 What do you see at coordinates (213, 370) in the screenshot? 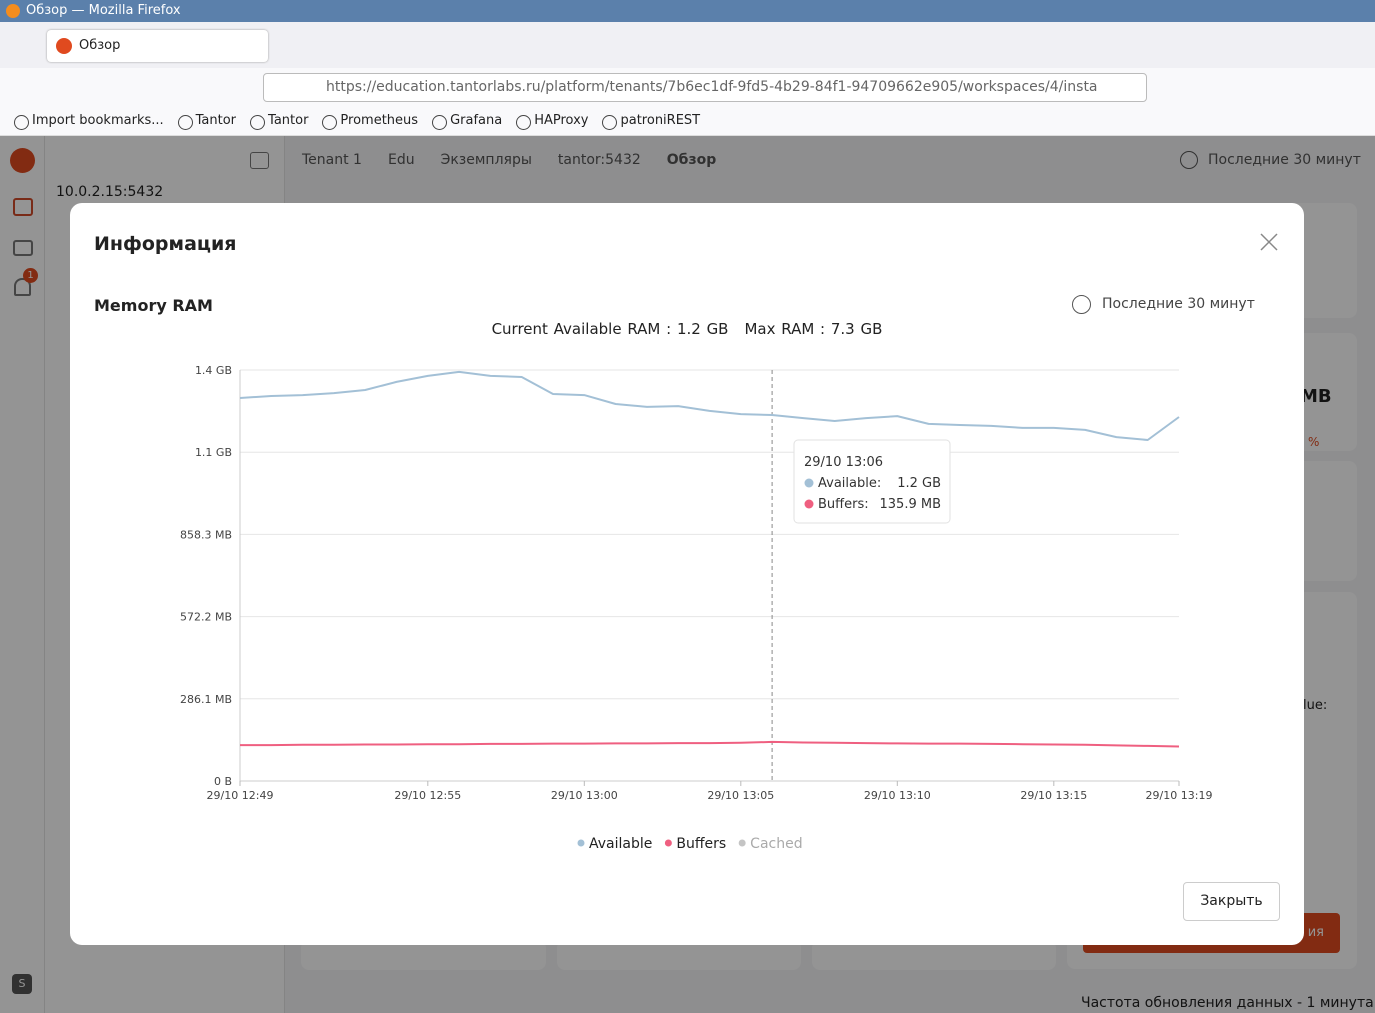
I see `y-tick-label: 1.4 GB` at bounding box center [213, 370].